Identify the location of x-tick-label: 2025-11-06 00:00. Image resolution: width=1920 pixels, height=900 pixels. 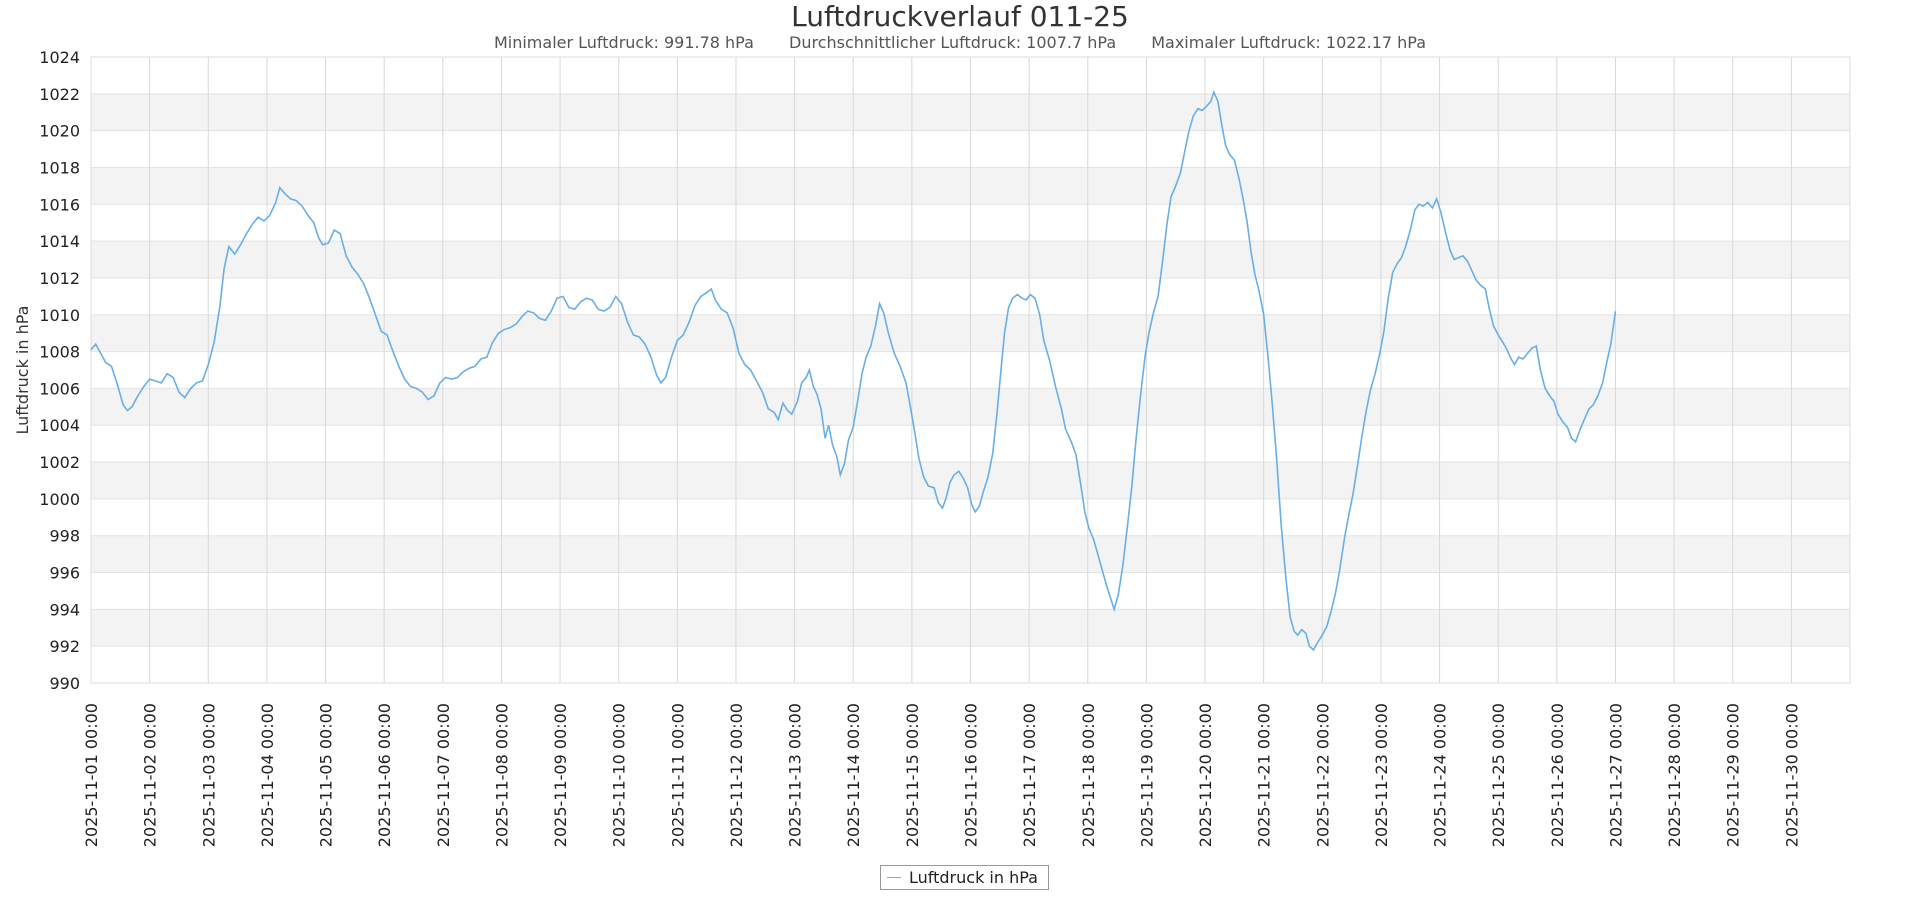
(384, 775).